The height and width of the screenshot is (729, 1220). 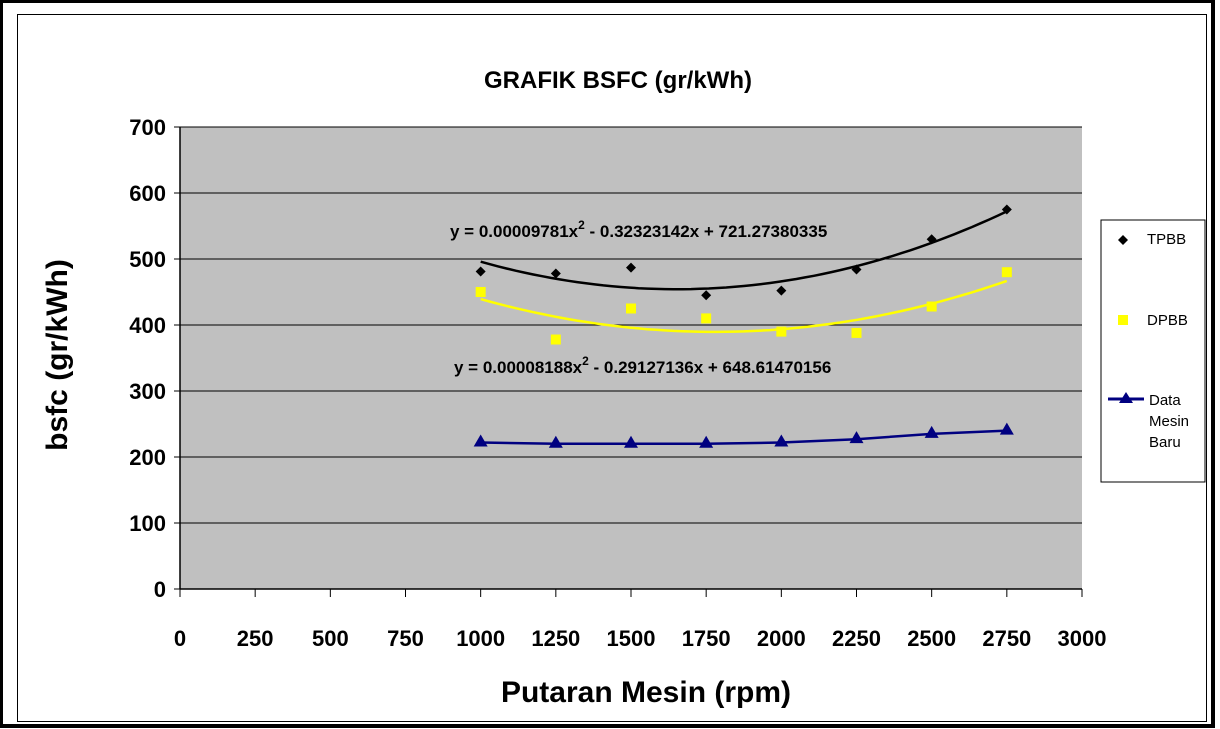 What do you see at coordinates (781, 638) in the screenshot?
I see `x-tick-label-2000: 2000` at bounding box center [781, 638].